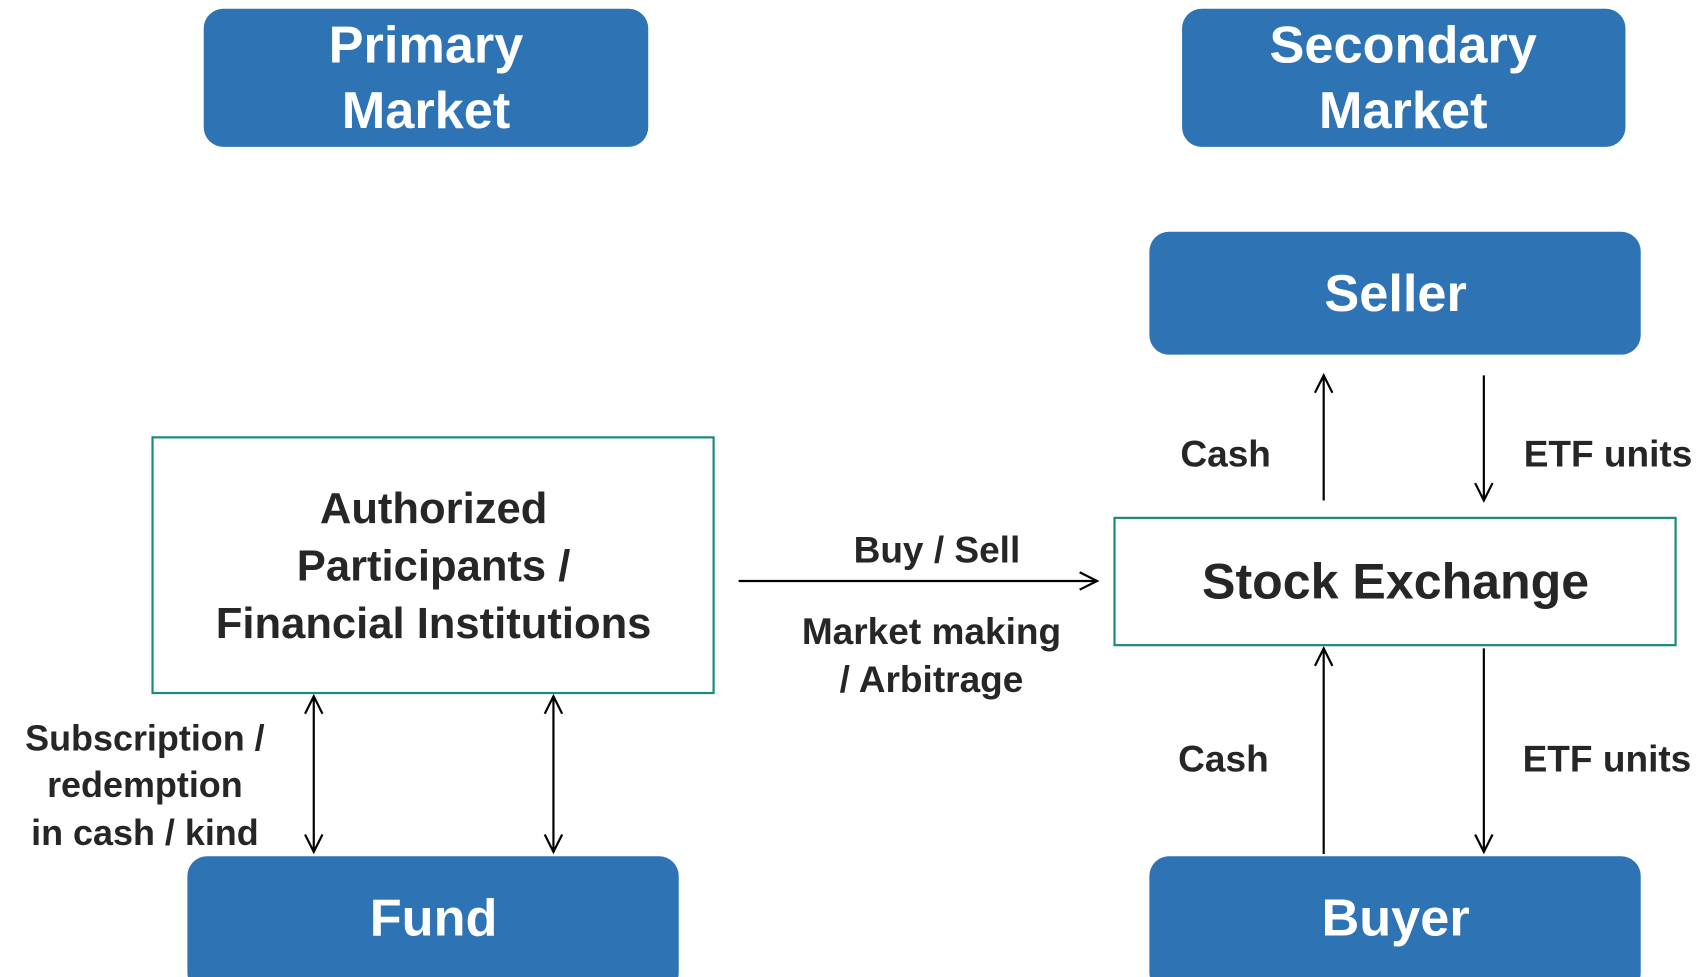 The image size is (1705, 977). Describe the element at coordinates (426, 46) in the screenshot. I see `primary-header: Primary` at that location.